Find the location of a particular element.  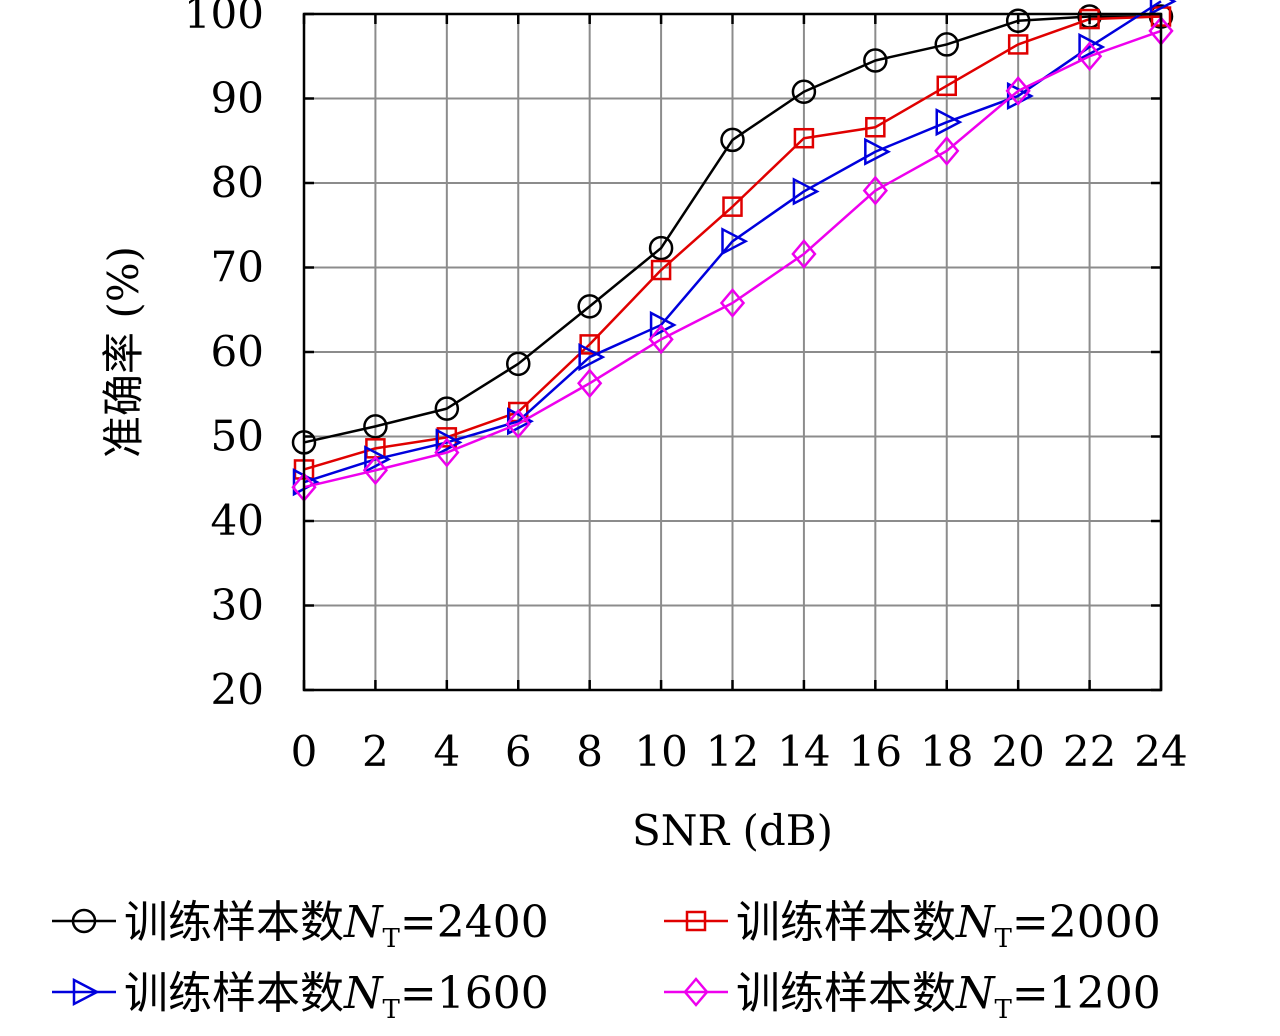

x-tick-label: 4 is located at coordinates (446, 751).